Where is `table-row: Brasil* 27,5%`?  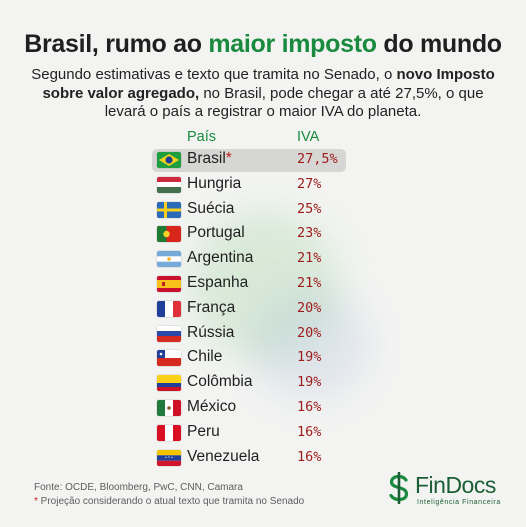
table-row: Brasil* 27,5% is located at coordinates (263, 162).